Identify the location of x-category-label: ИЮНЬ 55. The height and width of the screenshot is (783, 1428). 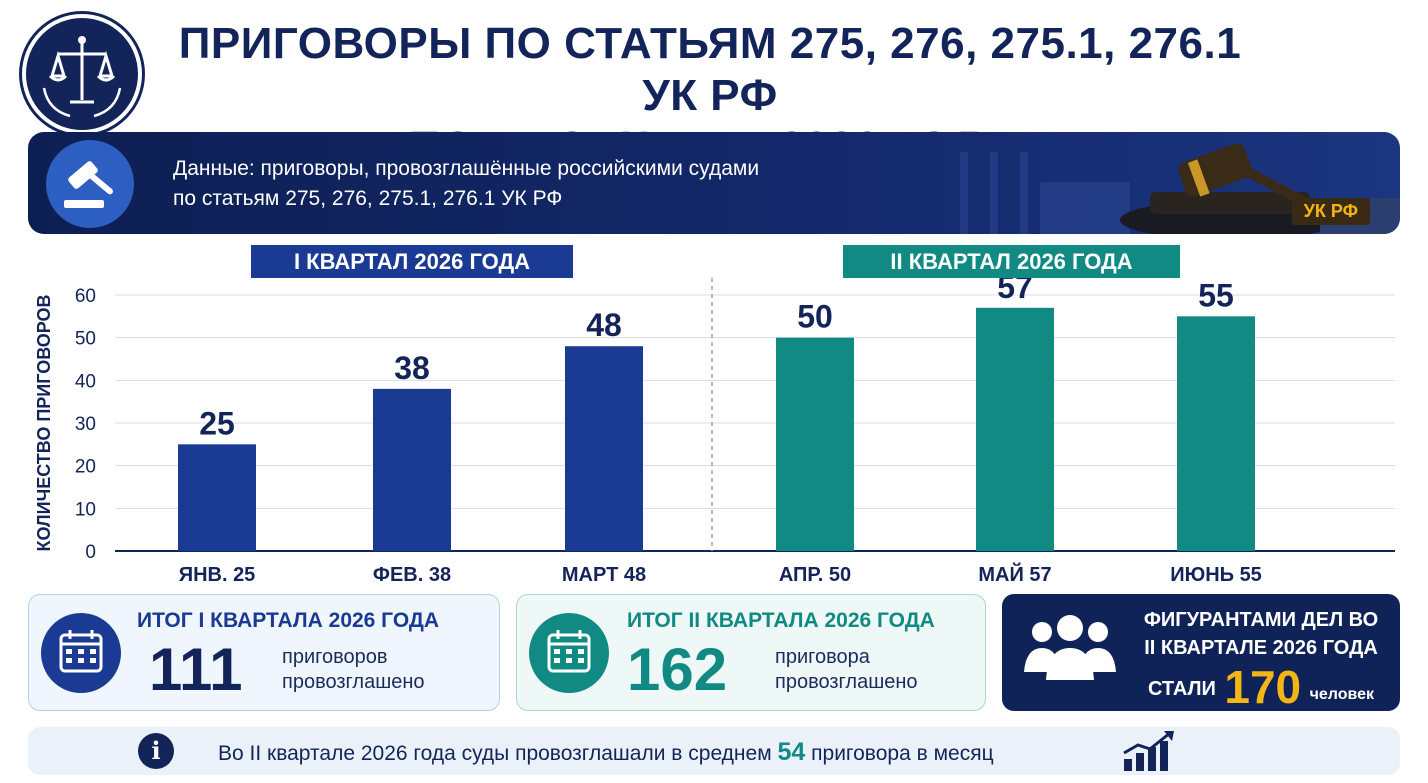
(1216, 575).